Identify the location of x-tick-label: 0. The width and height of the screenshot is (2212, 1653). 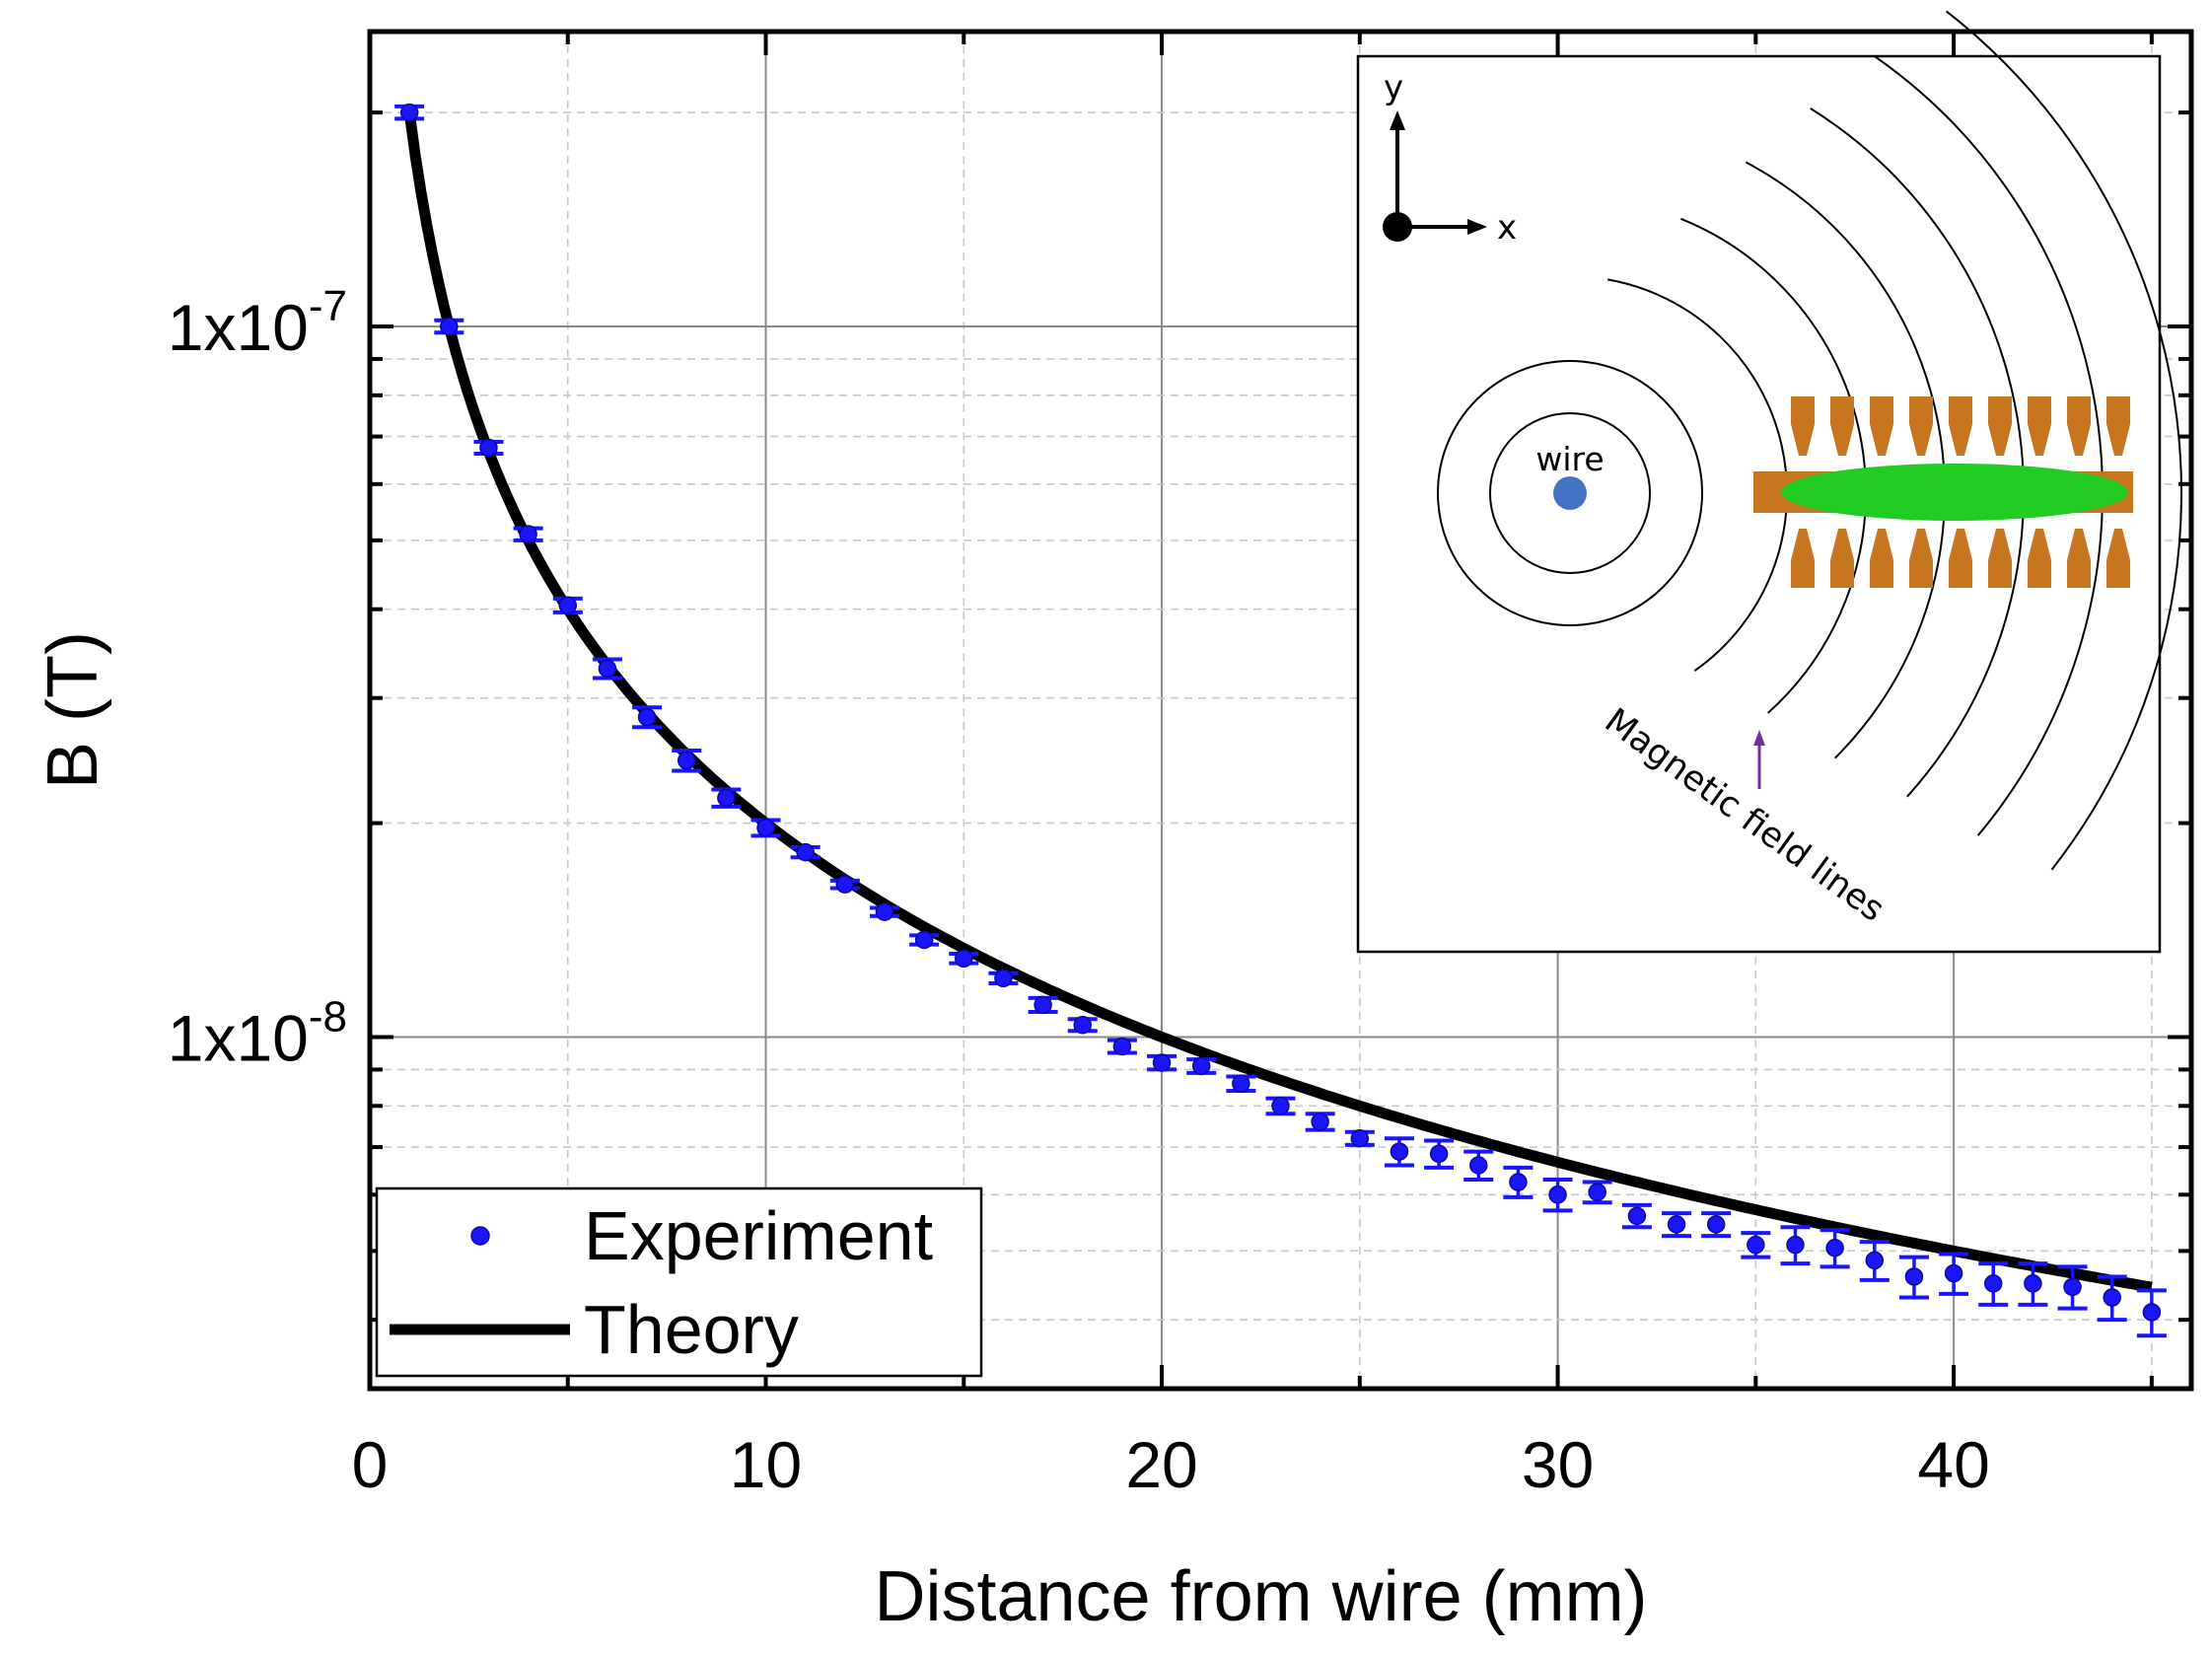
(370, 1464).